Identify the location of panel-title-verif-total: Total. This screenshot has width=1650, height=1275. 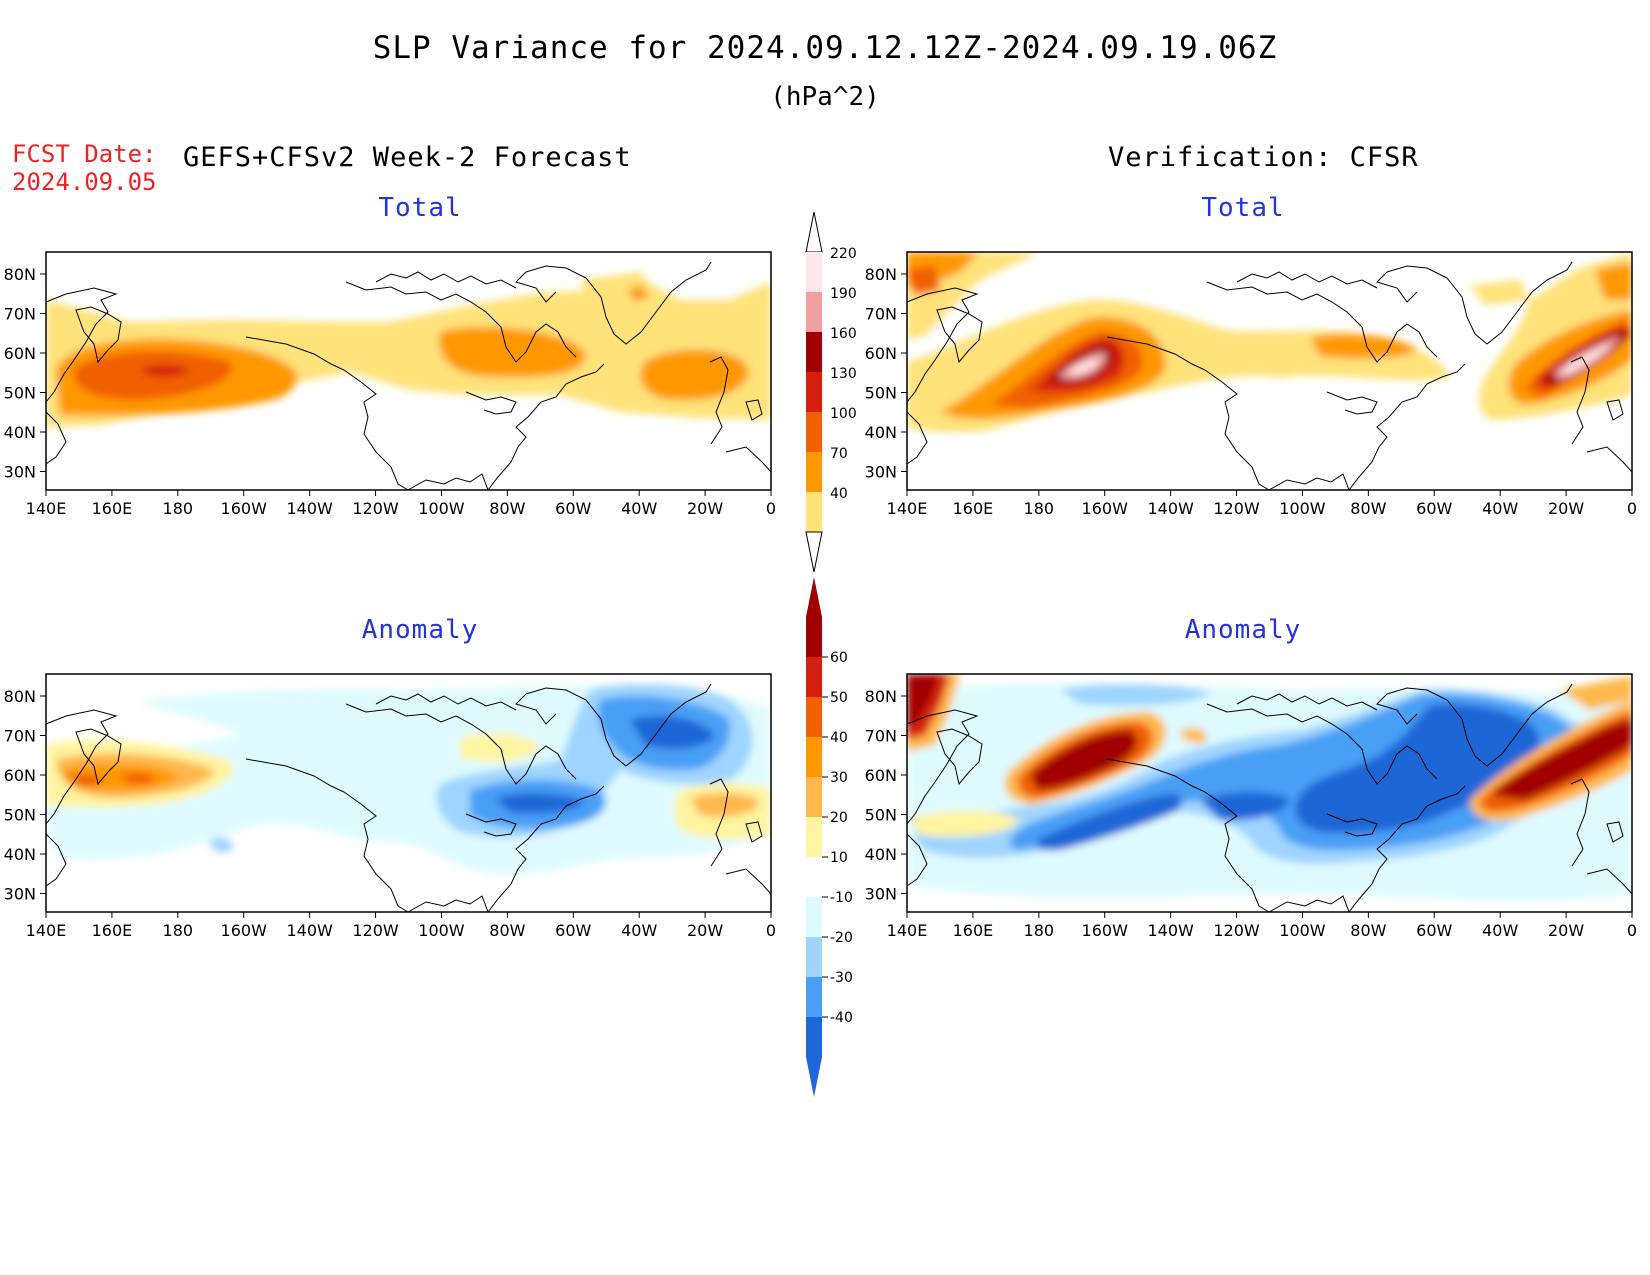
(1243, 208).